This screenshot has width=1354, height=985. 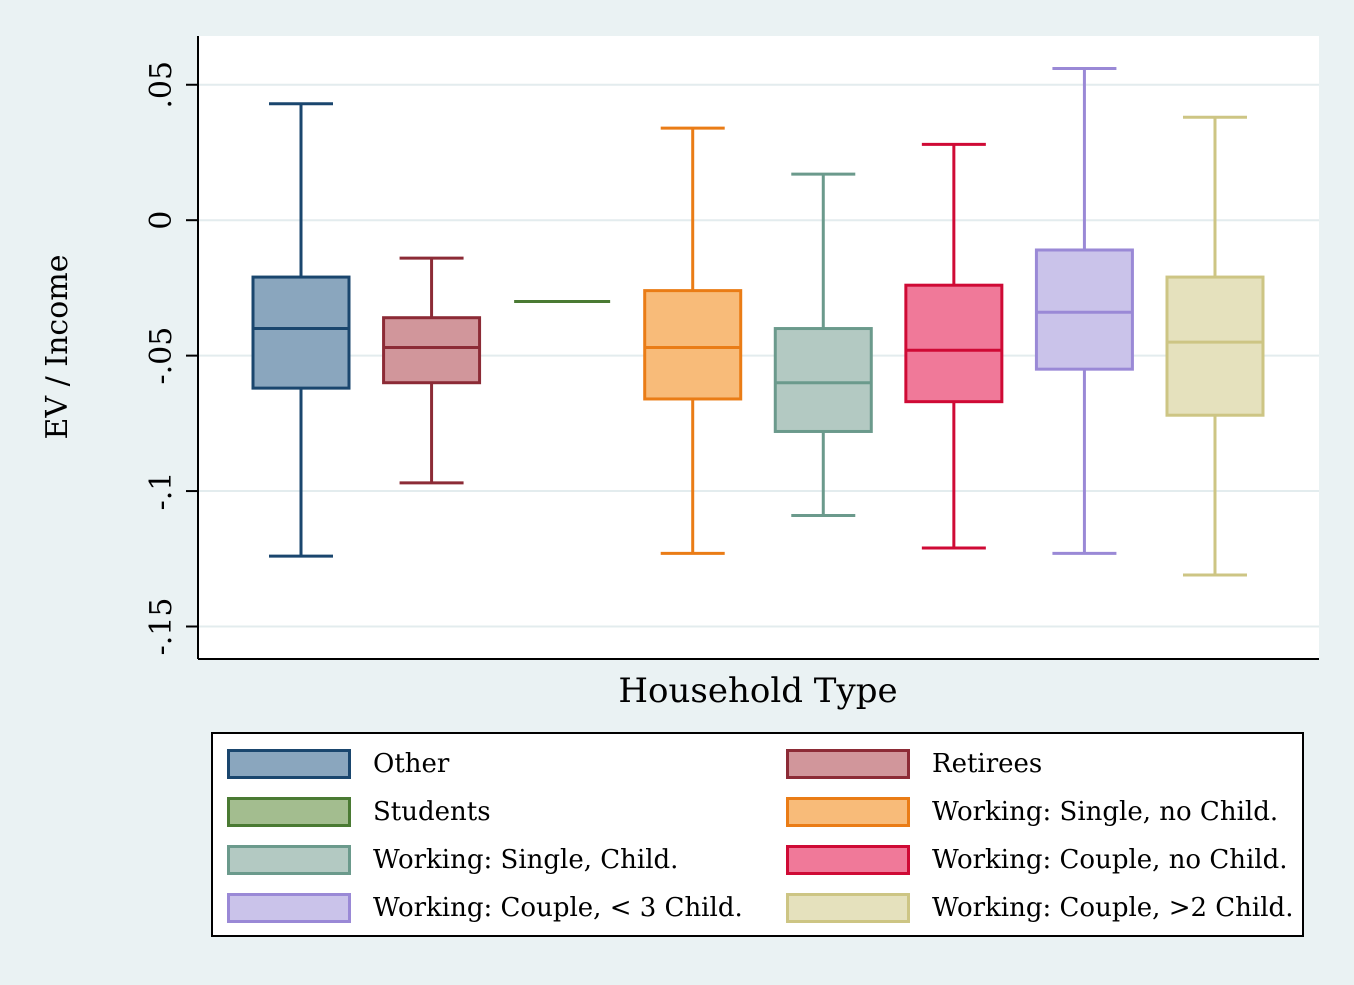 What do you see at coordinates (757, 691) in the screenshot?
I see `x-axis-title: Household Type` at bounding box center [757, 691].